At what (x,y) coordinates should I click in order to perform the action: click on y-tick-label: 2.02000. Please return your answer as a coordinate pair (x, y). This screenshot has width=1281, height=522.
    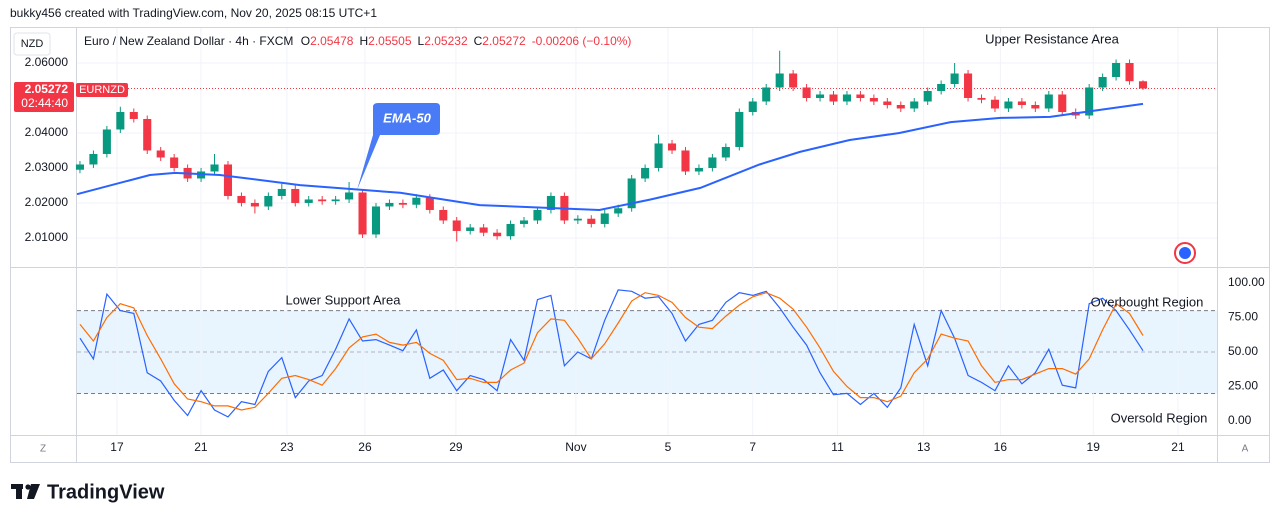
    Looking at the image, I should click on (47, 202).